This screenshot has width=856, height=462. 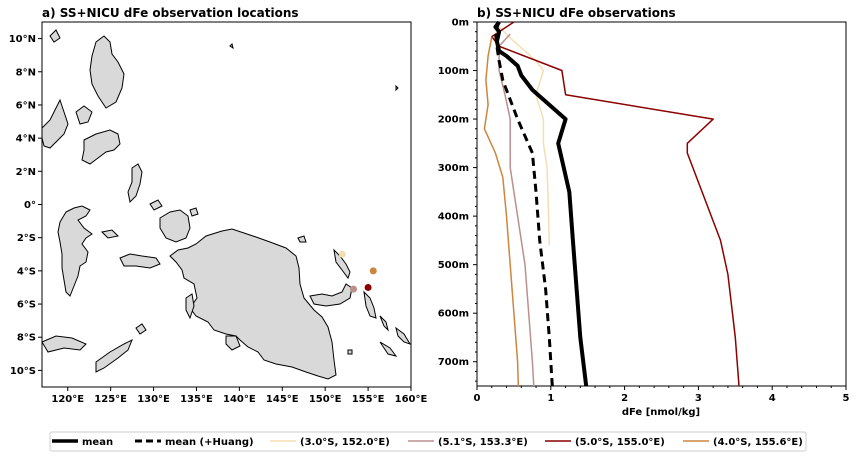 I want to click on legend-label: mean, so click(x=97, y=442).